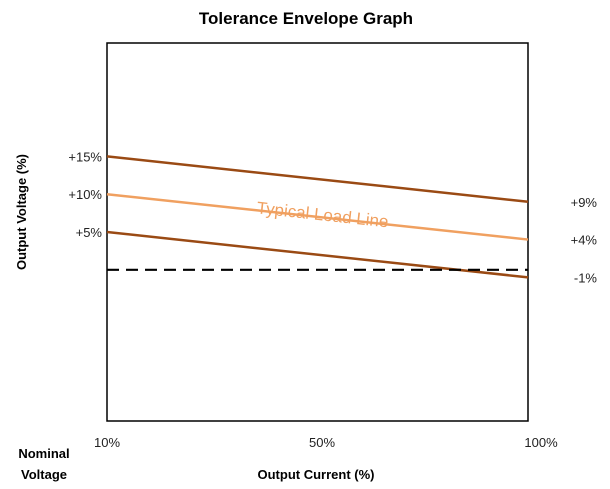  I want to click on start-label: +5%, so click(89, 232).